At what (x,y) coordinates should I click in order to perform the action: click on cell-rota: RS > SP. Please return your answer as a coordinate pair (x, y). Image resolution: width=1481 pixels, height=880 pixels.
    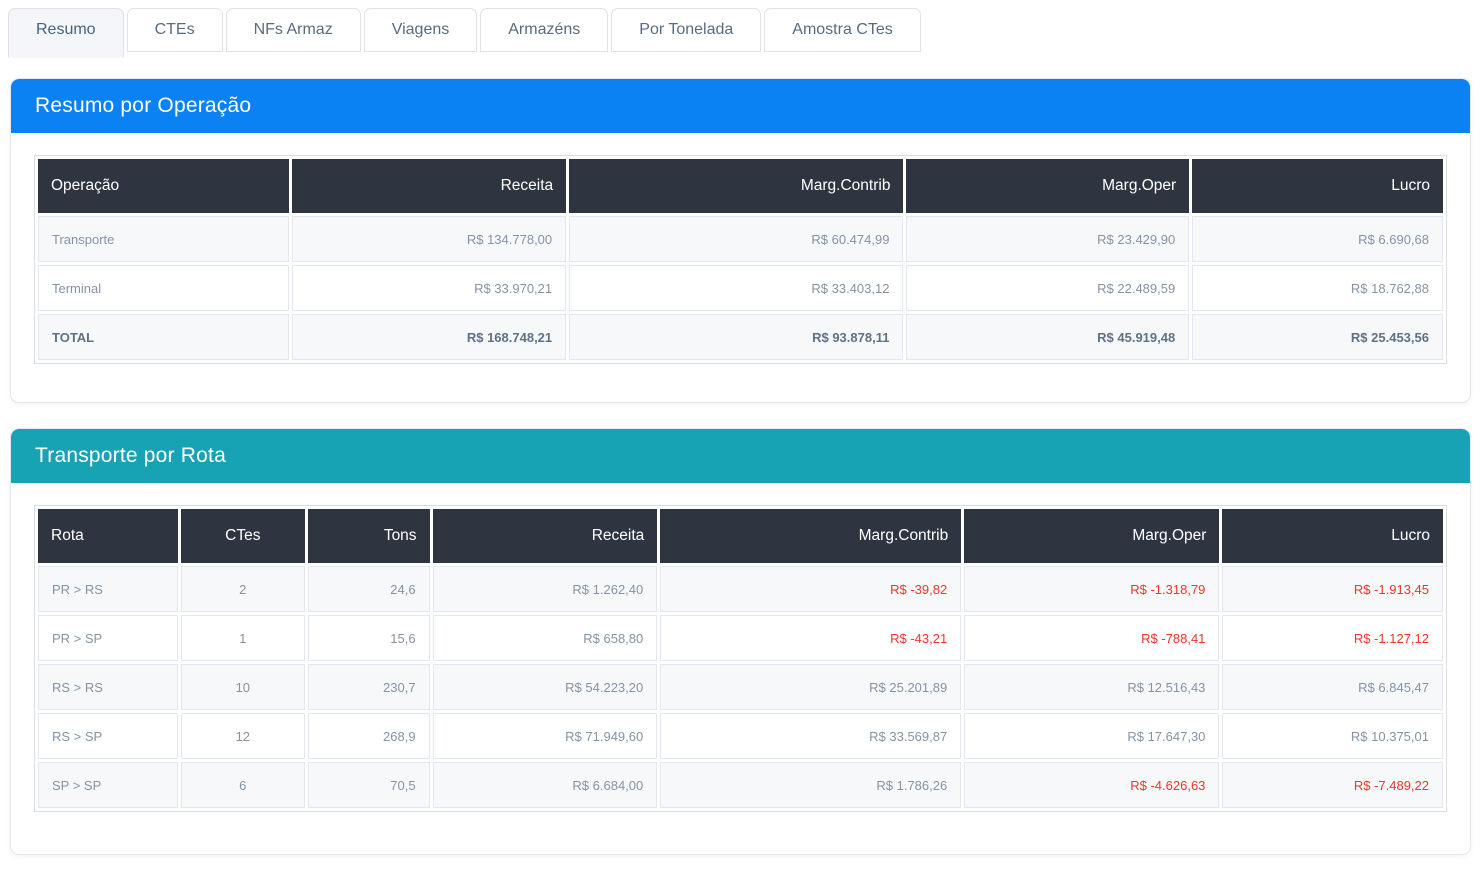
    Looking at the image, I should click on (108, 736).